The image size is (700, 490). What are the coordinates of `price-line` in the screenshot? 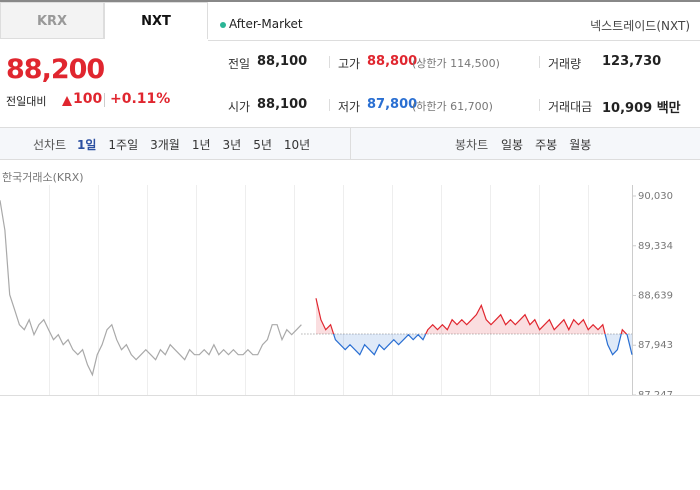 It's located at (474, 327).